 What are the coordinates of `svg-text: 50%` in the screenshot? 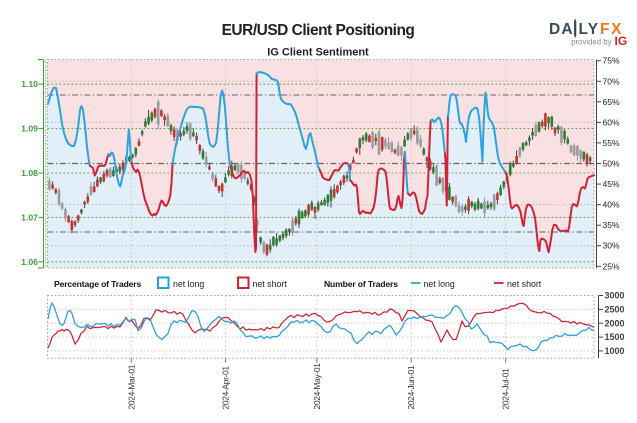 It's located at (611, 164).